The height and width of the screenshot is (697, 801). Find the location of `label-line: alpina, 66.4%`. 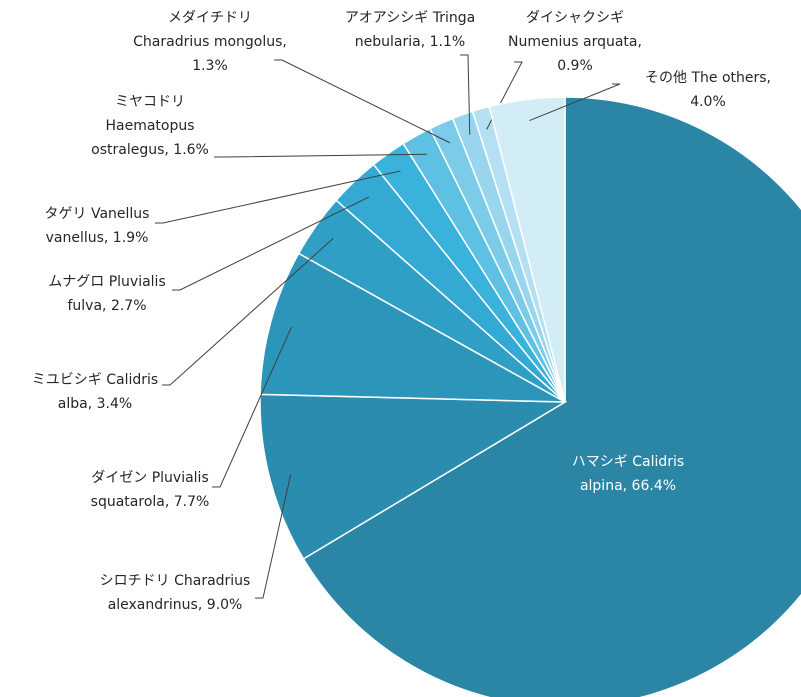

label-line: alpina, 66.4% is located at coordinates (628, 486).